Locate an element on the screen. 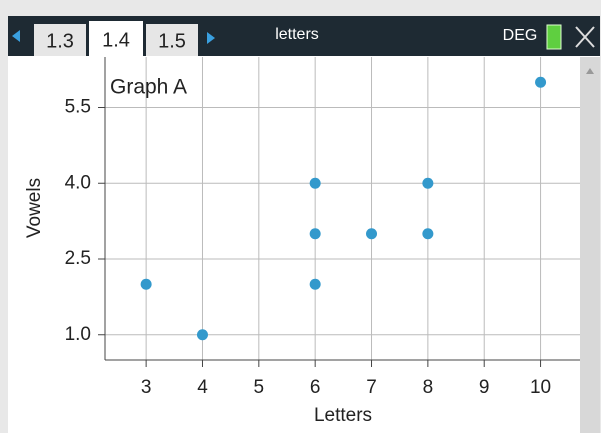 This screenshot has height=433, width=601. tab-label: 1.5 is located at coordinates (172, 41).